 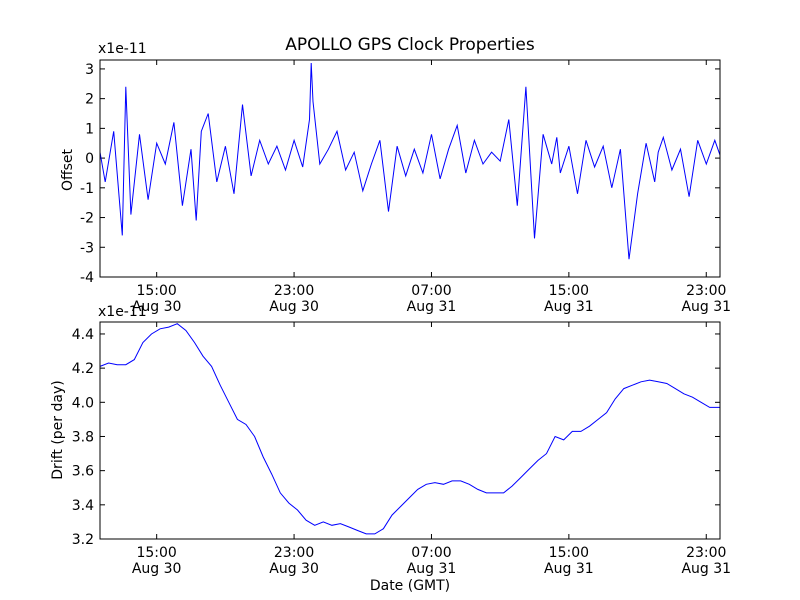 What do you see at coordinates (58, 429) in the screenshot?
I see `drift-y-axis-label: Drift (per day)` at bounding box center [58, 429].